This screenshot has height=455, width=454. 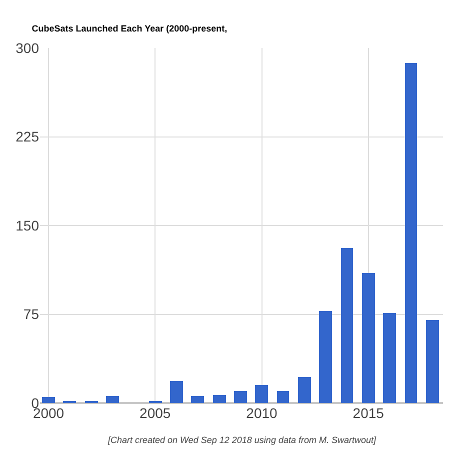 I want to click on x-tick-label: 2005, so click(x=155, y=413).